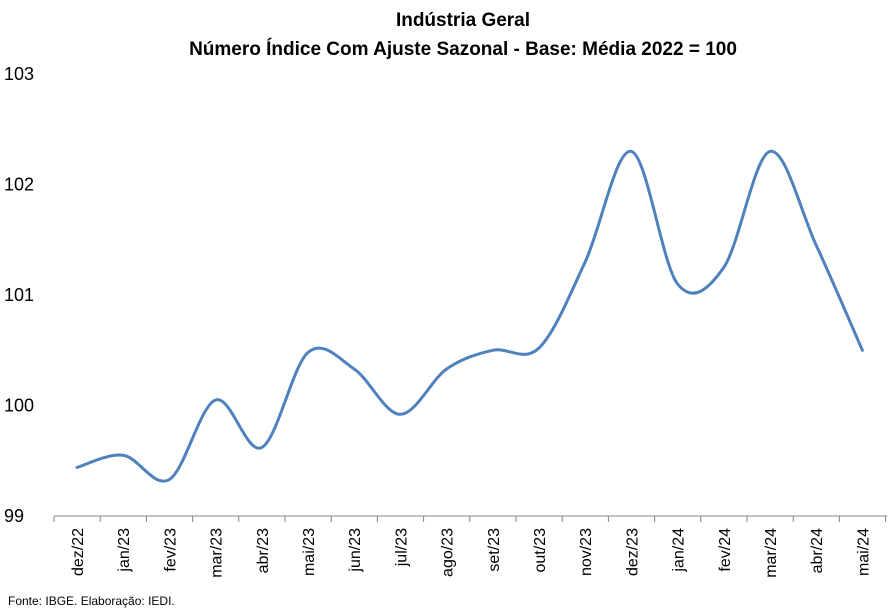 This screenshot has height=614, width=890. Describe the element at coordinates (19, 74) in the screenshot. I see `y-tick-label: 103` at that location.